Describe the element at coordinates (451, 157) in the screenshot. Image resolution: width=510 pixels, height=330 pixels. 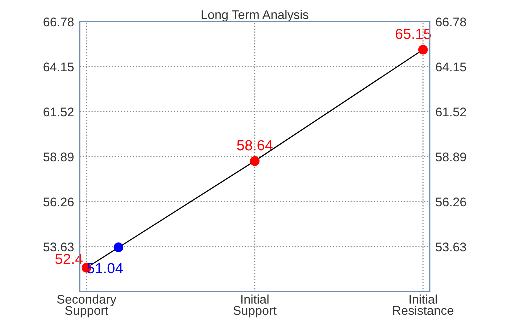
I see `y2-tick-label: 58.89` at that location.